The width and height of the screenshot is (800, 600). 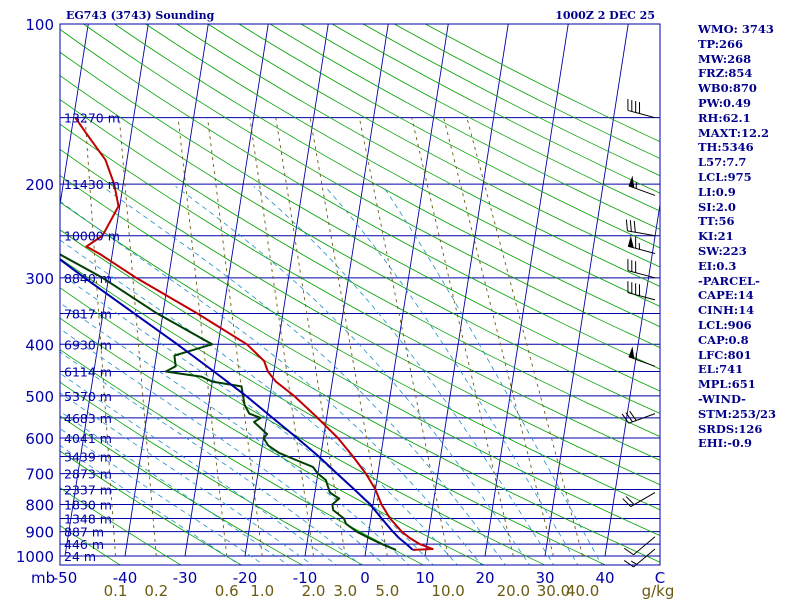 I want to click on temperature-tick-label: -40, so click(x=125, y=578).